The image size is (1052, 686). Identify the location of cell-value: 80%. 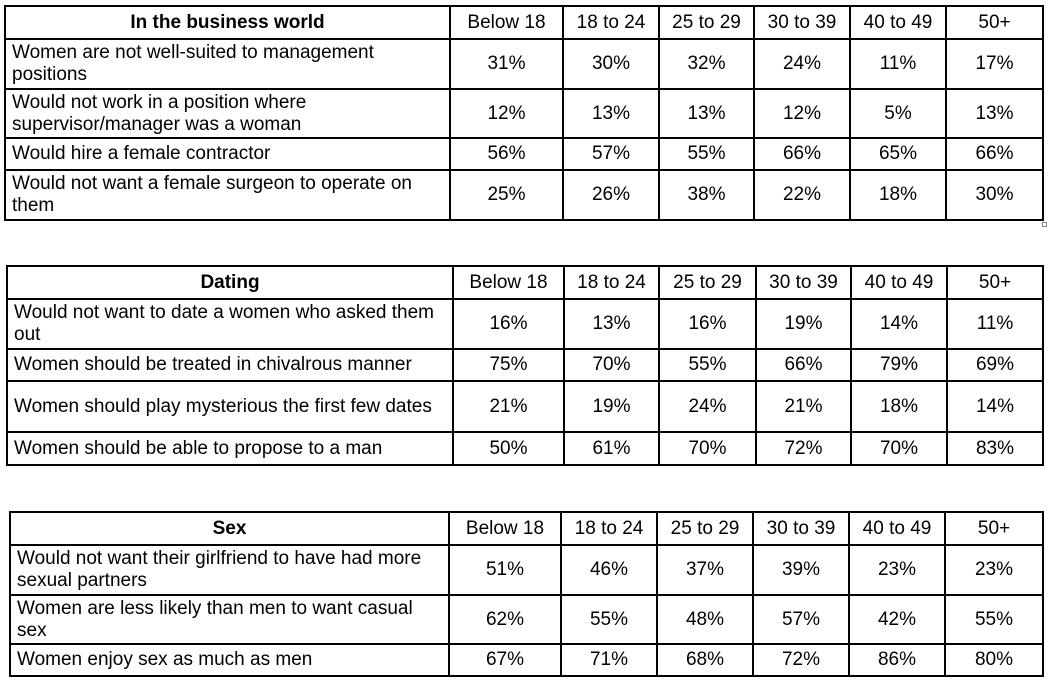
(994, 660).